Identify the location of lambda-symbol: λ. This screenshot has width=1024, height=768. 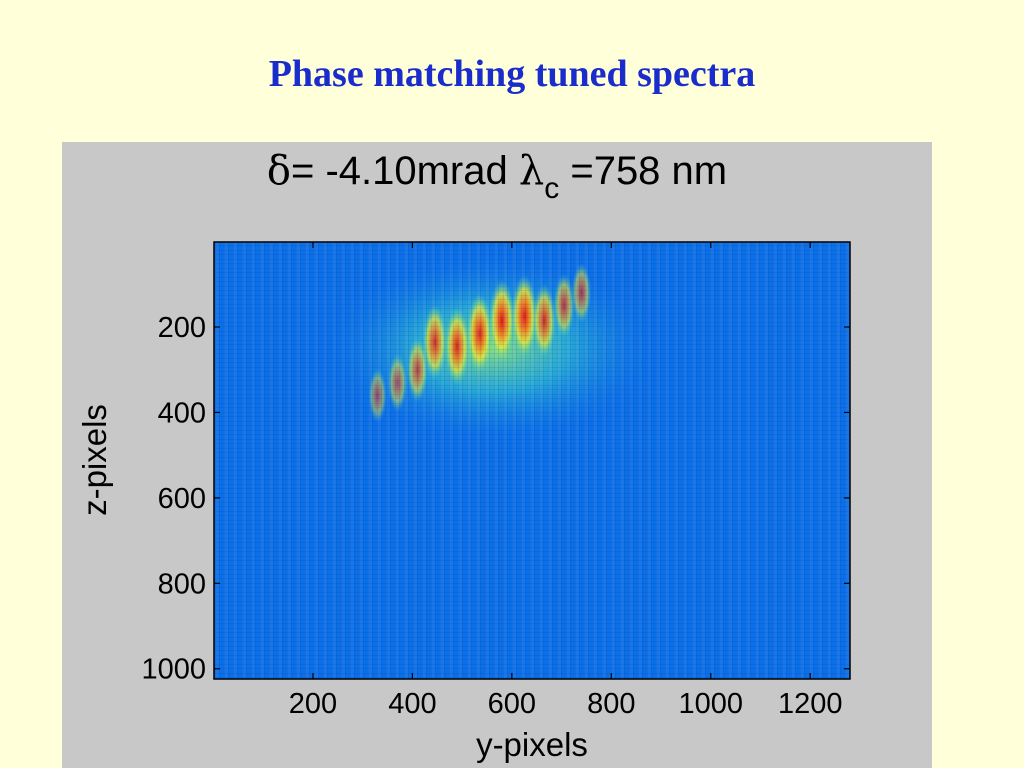
(531, 171).